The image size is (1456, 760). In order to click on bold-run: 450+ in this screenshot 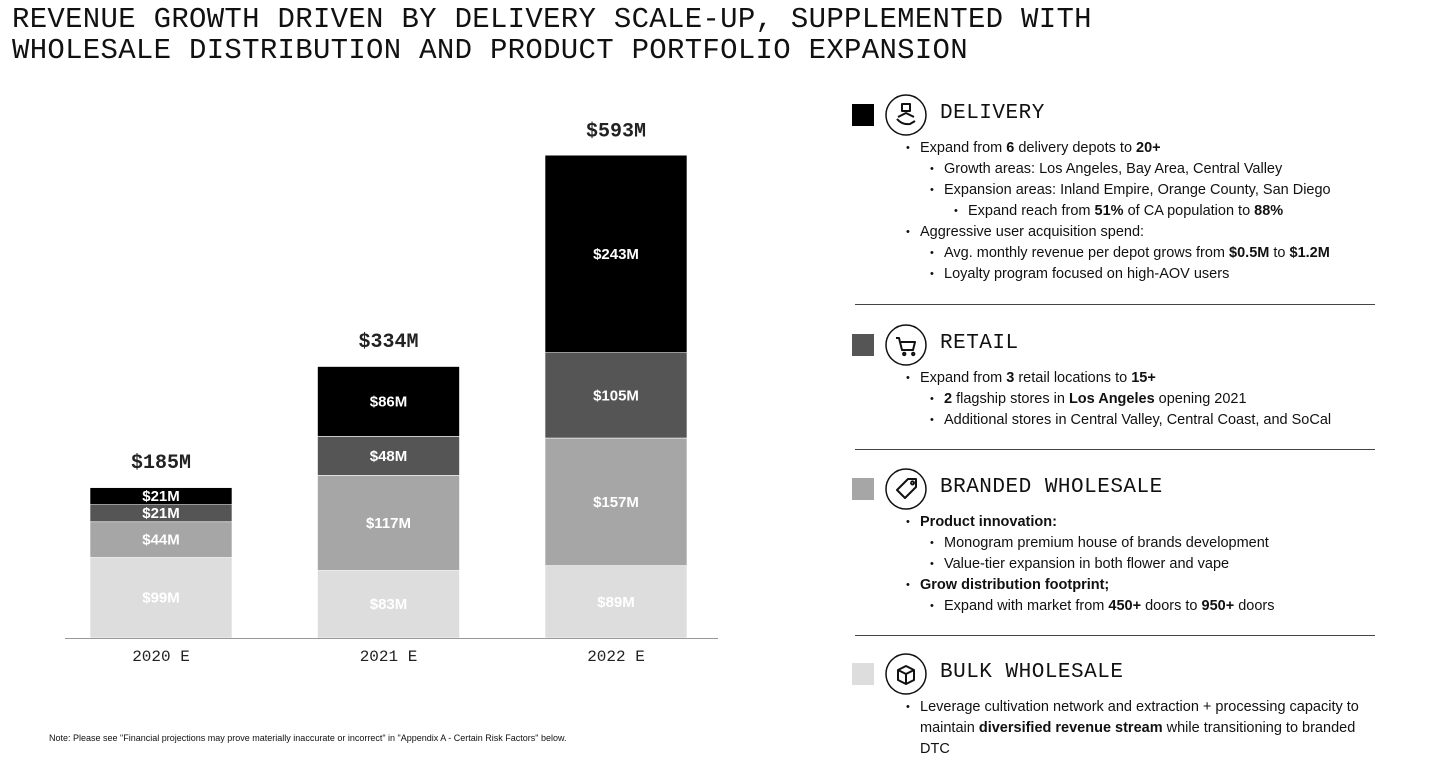, I will do `click(1125, 606)`.